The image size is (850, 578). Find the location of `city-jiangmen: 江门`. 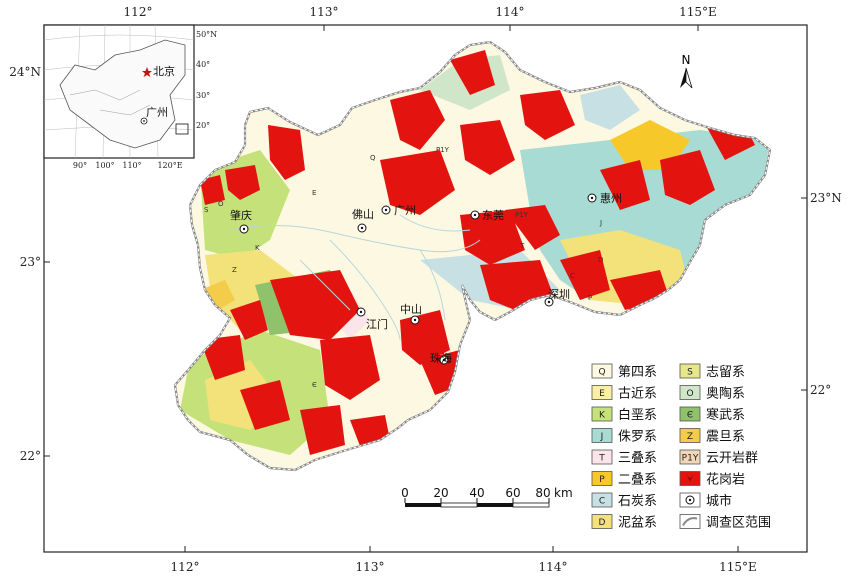

city-jiangmen: 江门 is located at coordinates (372, 319).